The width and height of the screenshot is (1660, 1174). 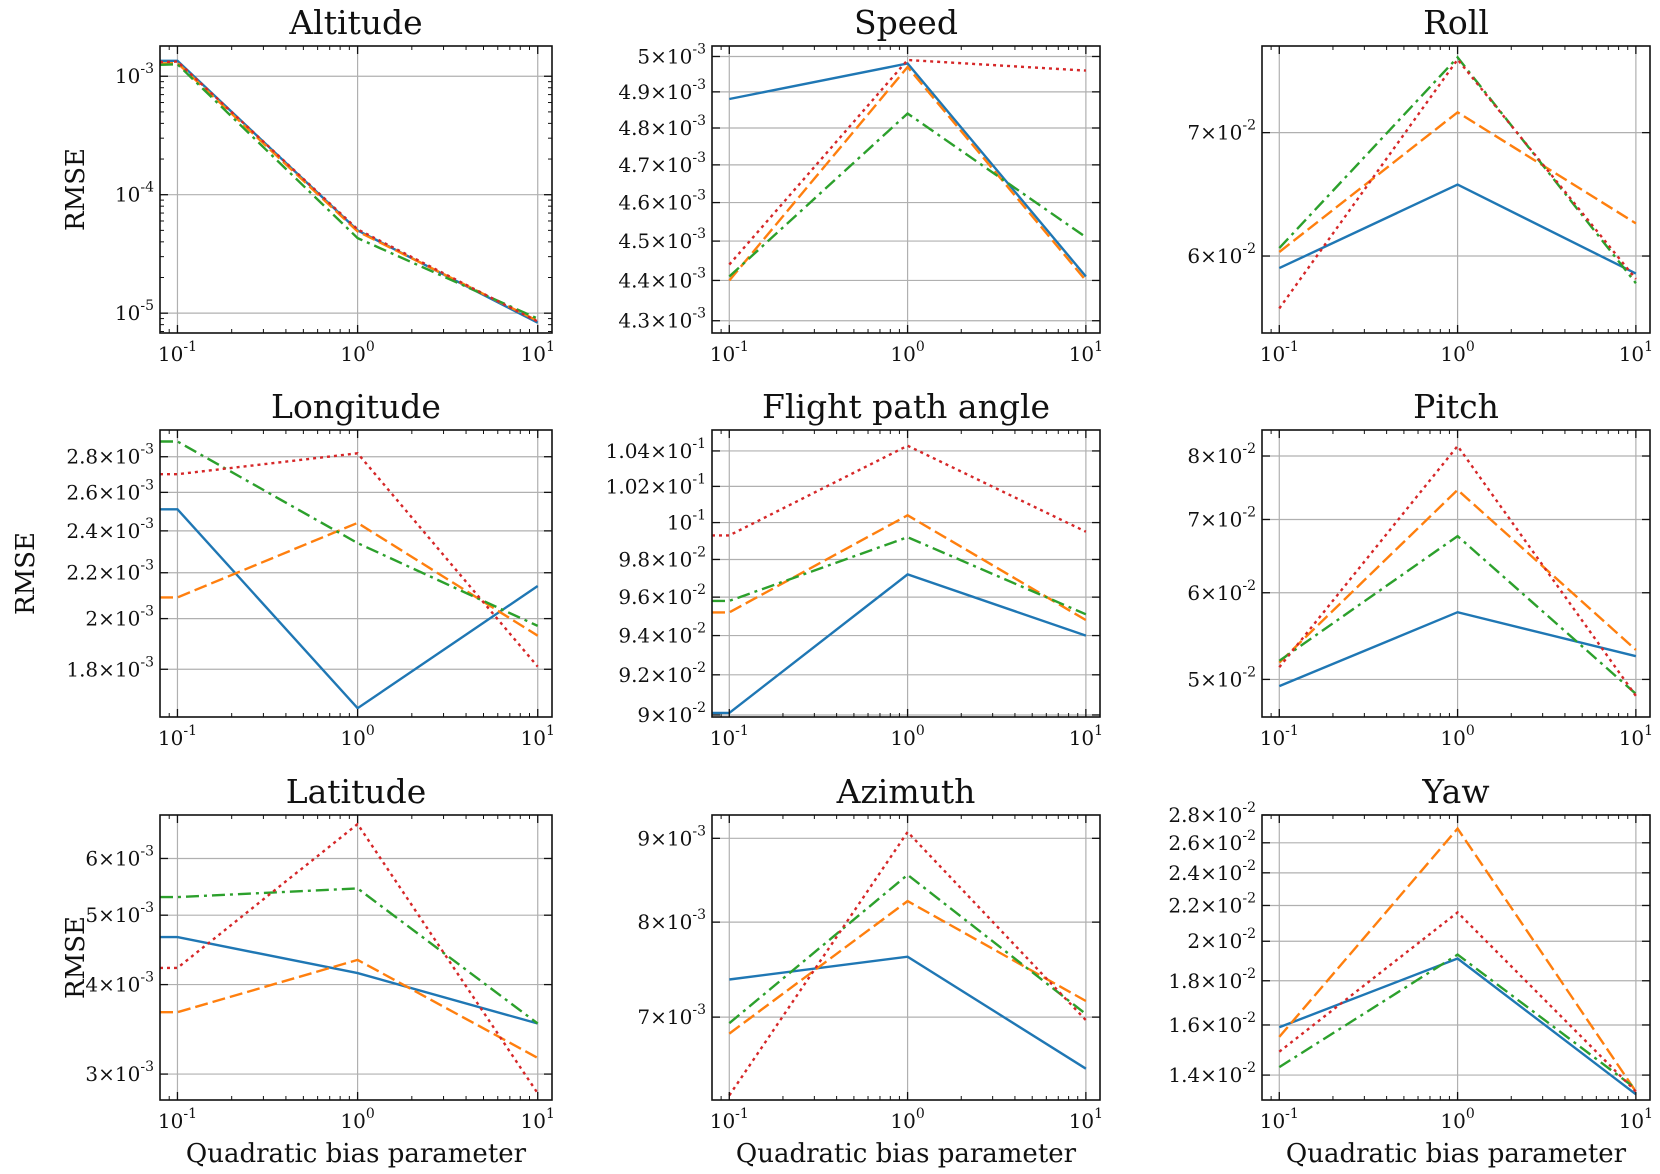 What do you see at coordinates (119, 1072) in the screenshot?
I see `y-tick-label: 3×10⁻³` at bounding box center [119, 1072].